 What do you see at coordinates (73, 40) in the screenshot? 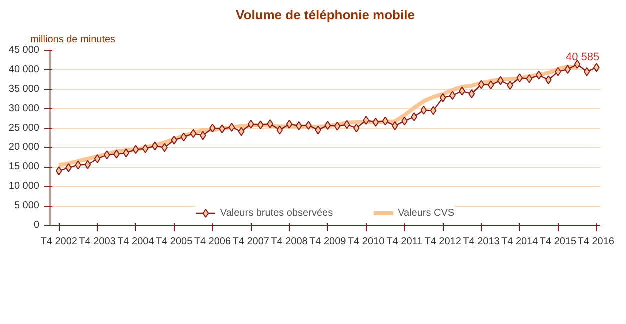
I see `y-axis-title: millions de minutes` at bounding box center [73, 40].